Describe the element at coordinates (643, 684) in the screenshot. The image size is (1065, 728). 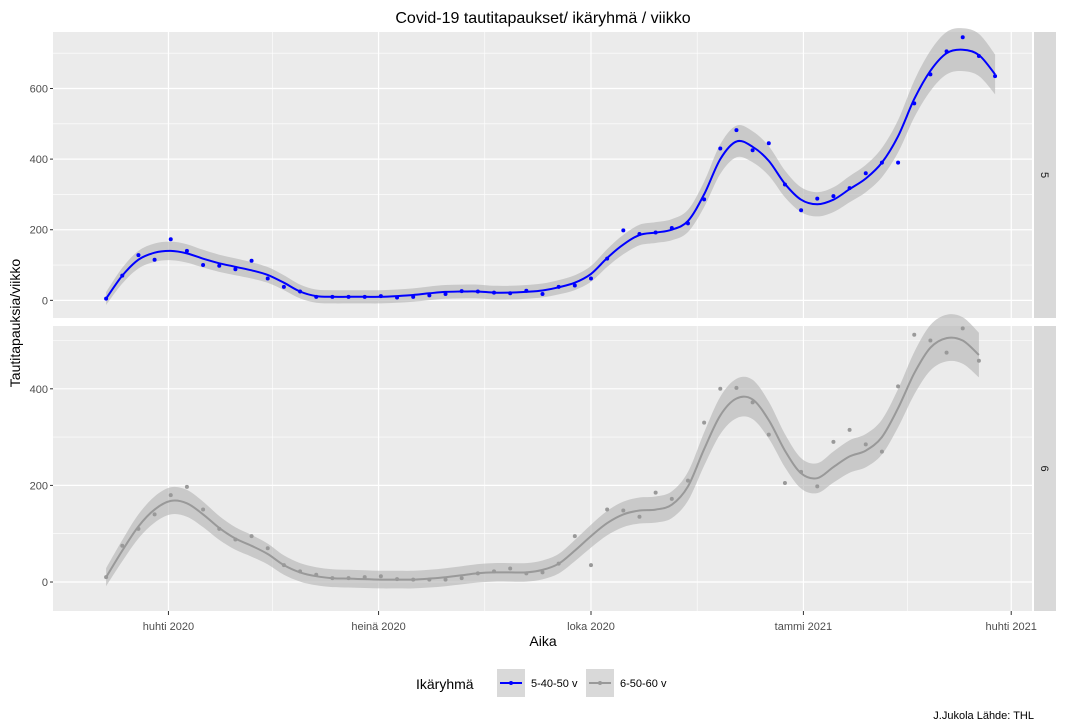
I see `legend-label-6: 6-50-60 v` at that location.